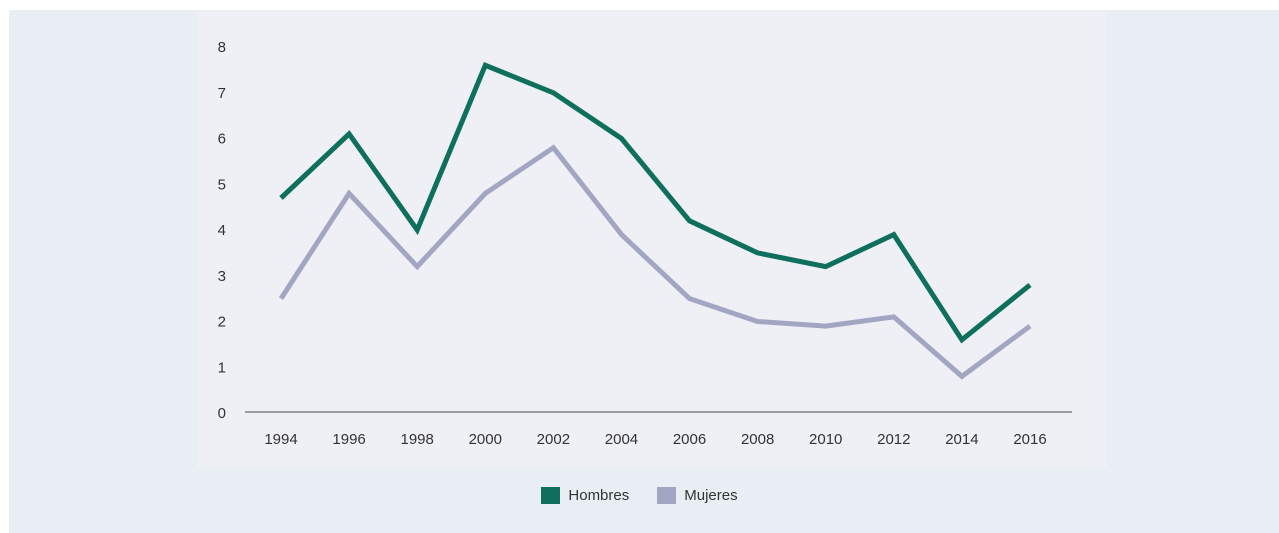 This screenshot has width=1279, height=533. I want to click on y-axis-ticks: 0 1 2 3 4 5 6 7 8, so click(222, 230).